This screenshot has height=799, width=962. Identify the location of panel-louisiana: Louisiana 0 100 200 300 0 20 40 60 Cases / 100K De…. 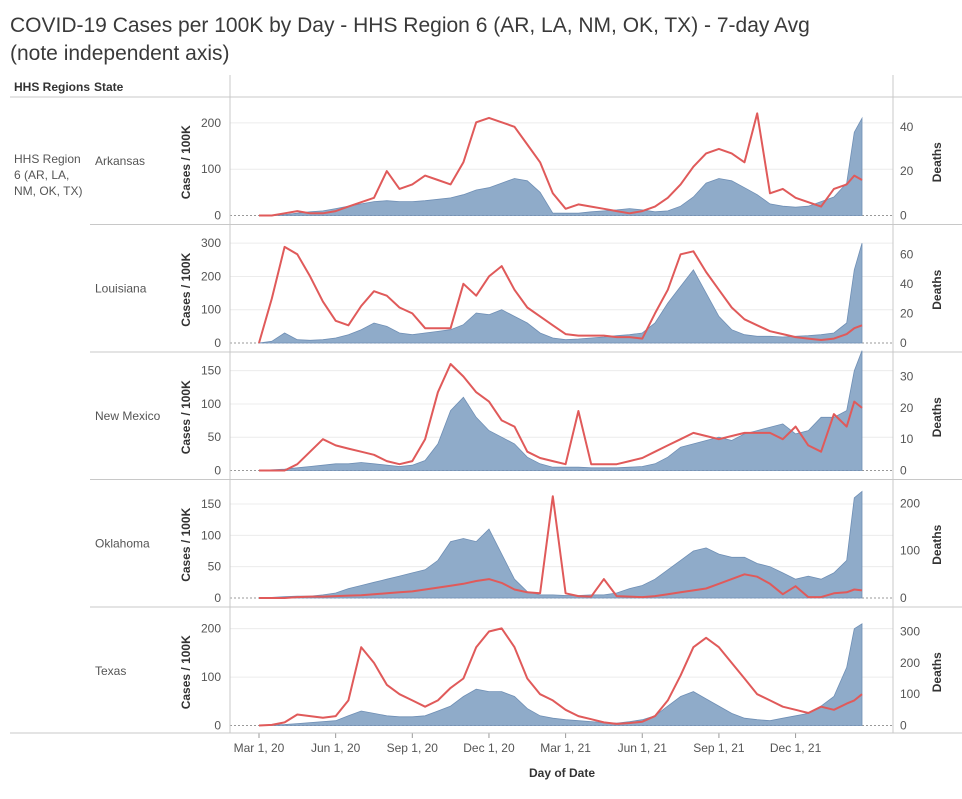
(526, 287).